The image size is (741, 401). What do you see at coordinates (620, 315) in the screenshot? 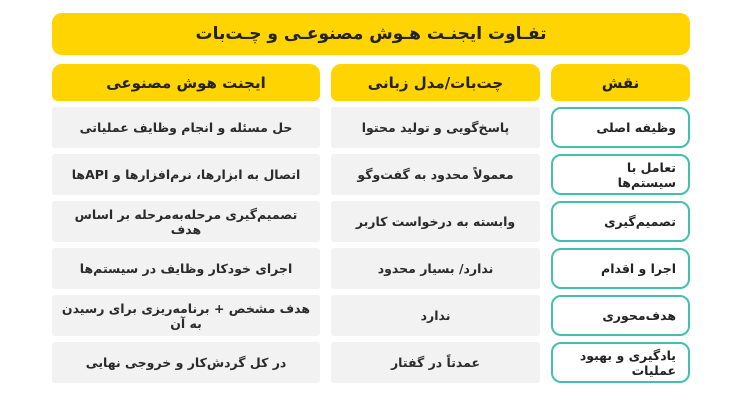
I see `row-label-goal-orientation: هدف‌محوری` at bounding box center [620, 315].